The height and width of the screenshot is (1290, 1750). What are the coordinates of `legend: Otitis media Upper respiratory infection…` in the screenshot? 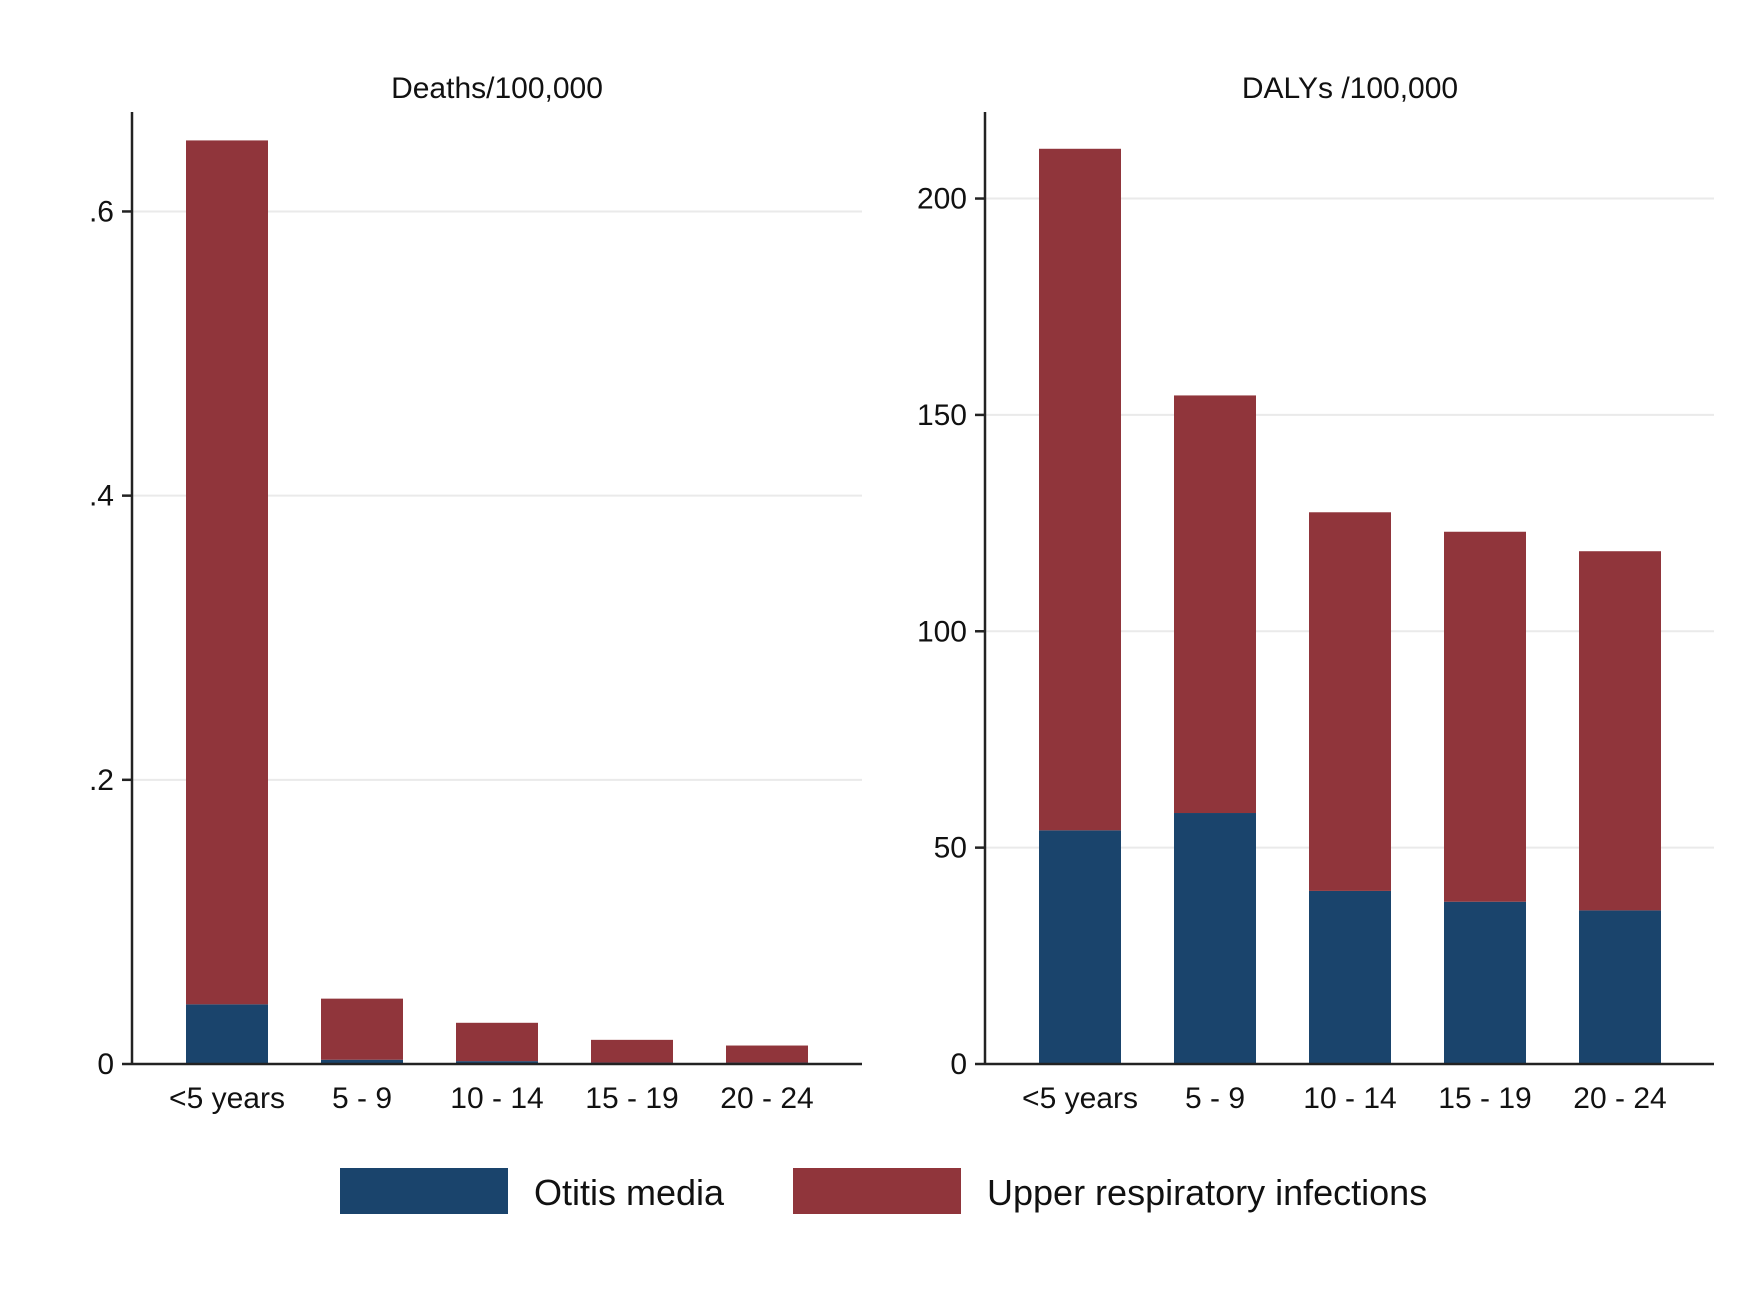 It's located at (883, 1191).